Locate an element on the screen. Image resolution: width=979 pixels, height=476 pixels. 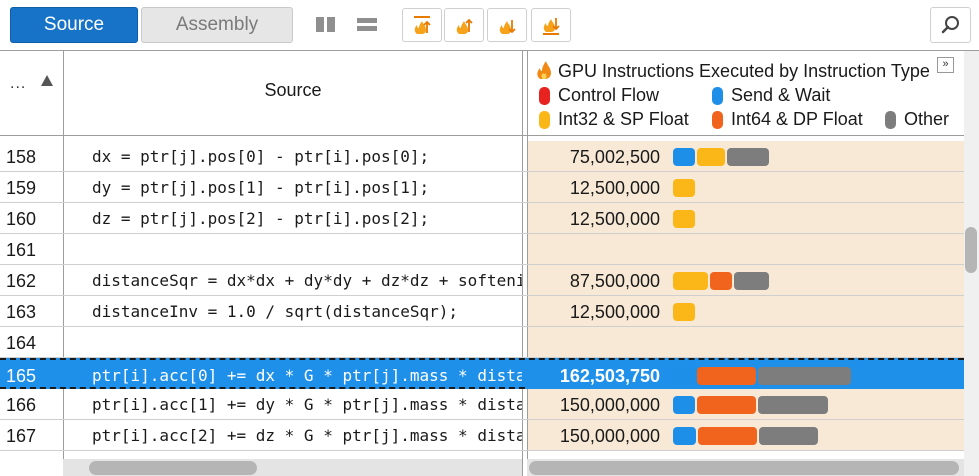
split-vertical-icon is located at coordinates (326, 25).